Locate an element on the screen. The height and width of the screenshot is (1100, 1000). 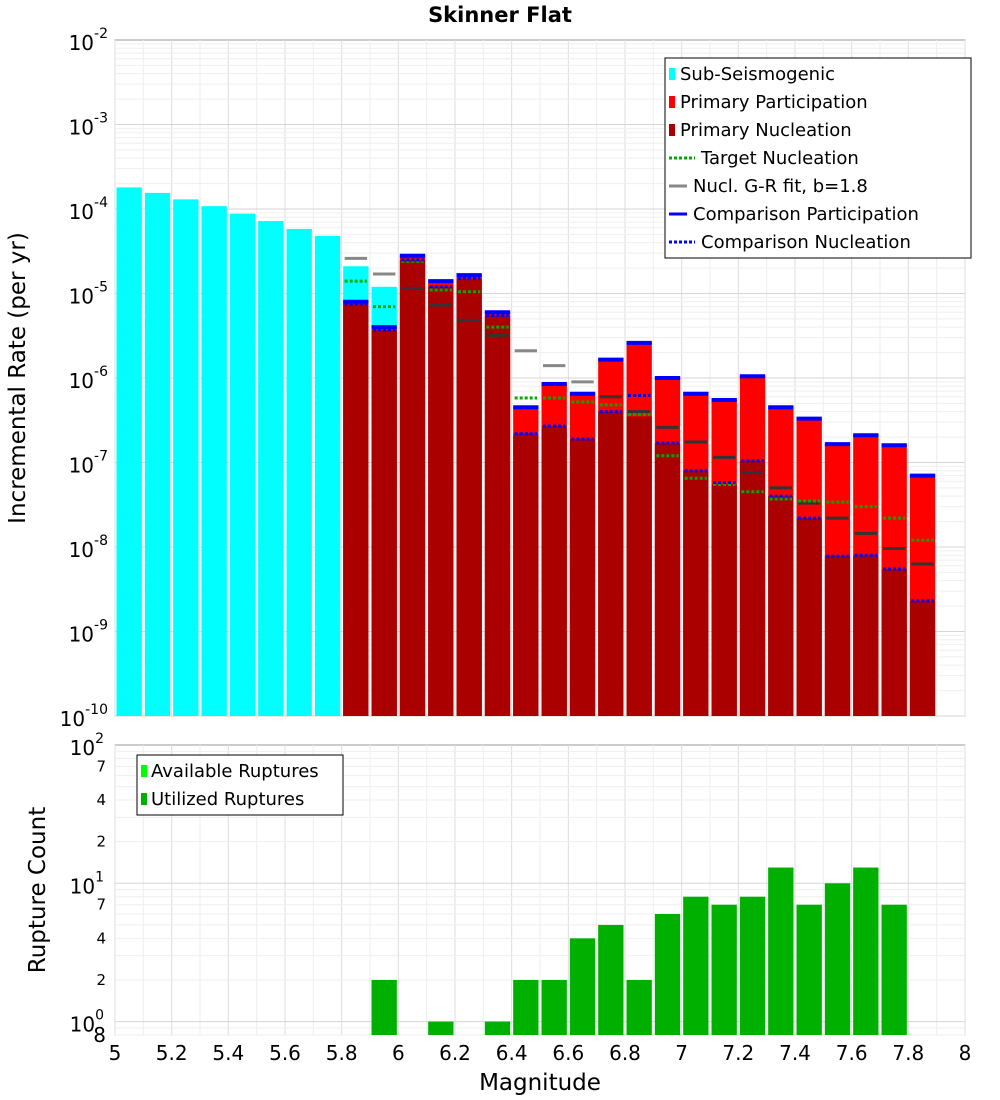
x-tick-label: 5.8 is located at coordinates (342, 1053).